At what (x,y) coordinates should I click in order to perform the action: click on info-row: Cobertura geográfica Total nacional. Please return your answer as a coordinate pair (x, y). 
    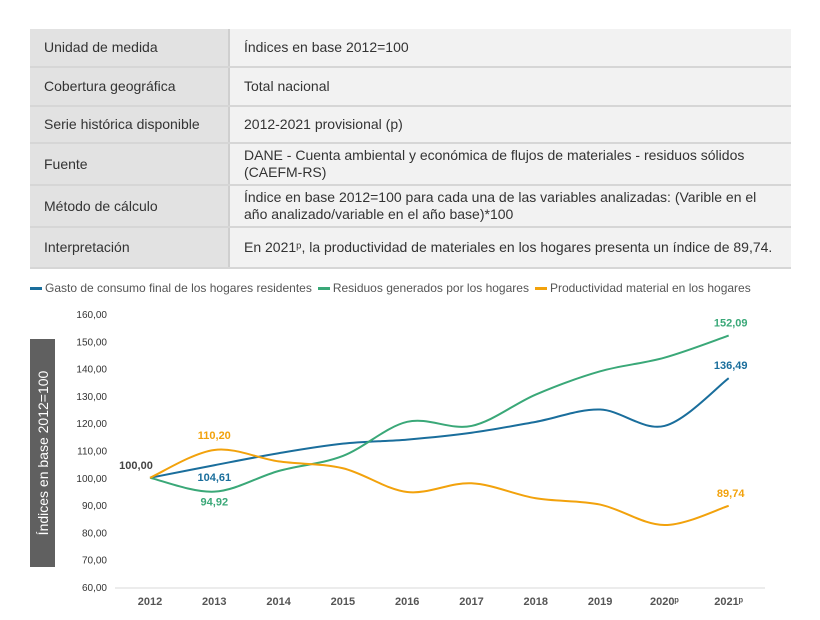
    Looking at the image, I should click on (410, 87).